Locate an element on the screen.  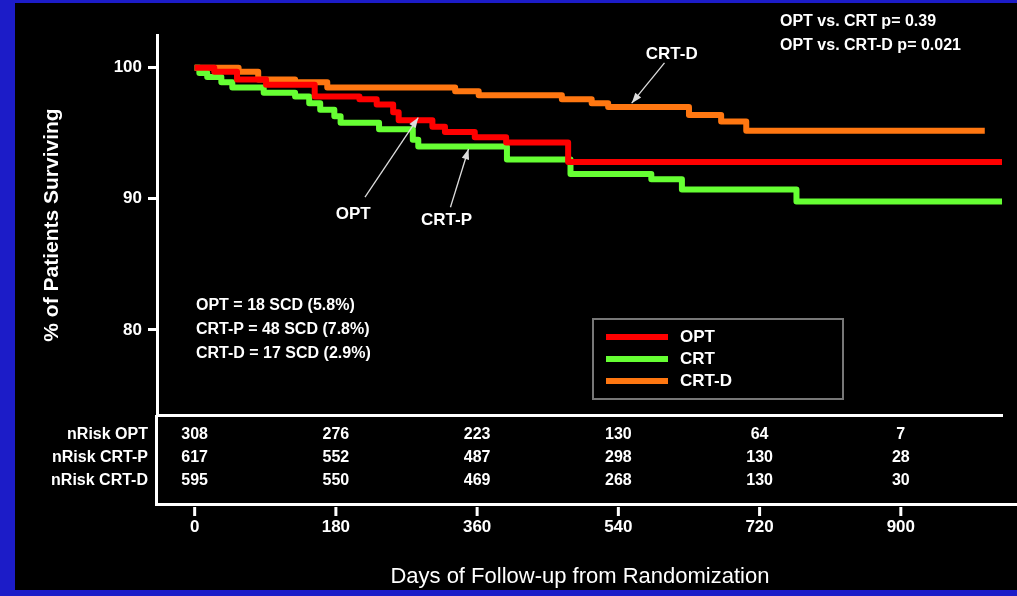
text: 64 is located at coordinates (759, 434).